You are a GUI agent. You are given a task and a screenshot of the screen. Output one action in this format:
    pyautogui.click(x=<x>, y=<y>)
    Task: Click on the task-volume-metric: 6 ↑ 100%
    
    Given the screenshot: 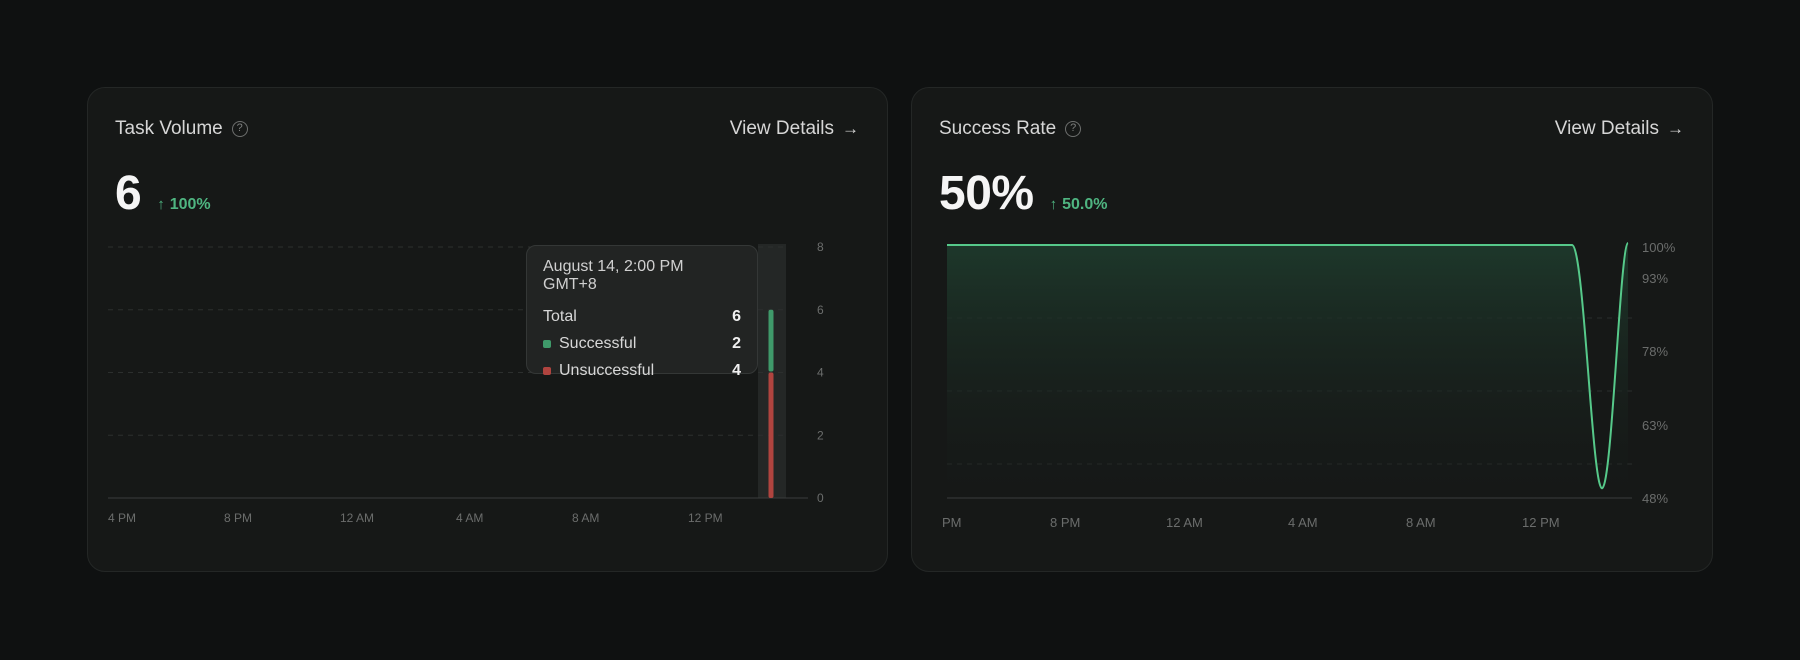 What is the action you would take?
    pyautogui.click(x=163, y=193)
    